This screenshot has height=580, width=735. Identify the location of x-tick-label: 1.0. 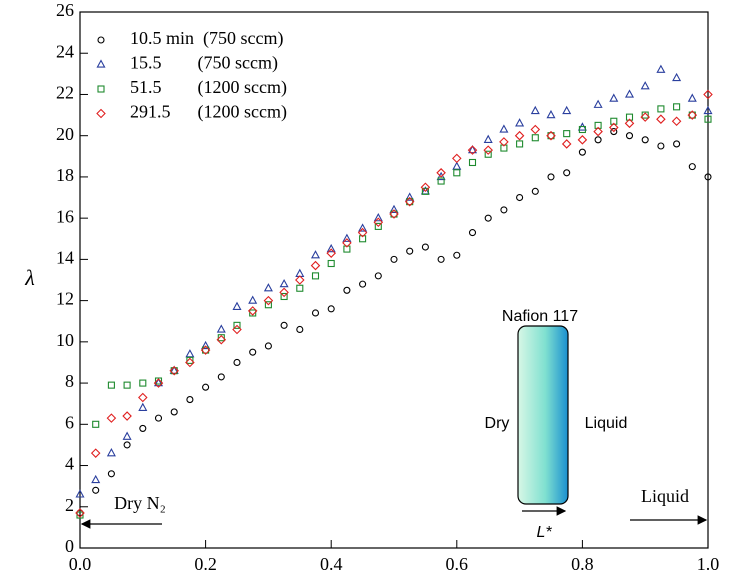
(708, 564).